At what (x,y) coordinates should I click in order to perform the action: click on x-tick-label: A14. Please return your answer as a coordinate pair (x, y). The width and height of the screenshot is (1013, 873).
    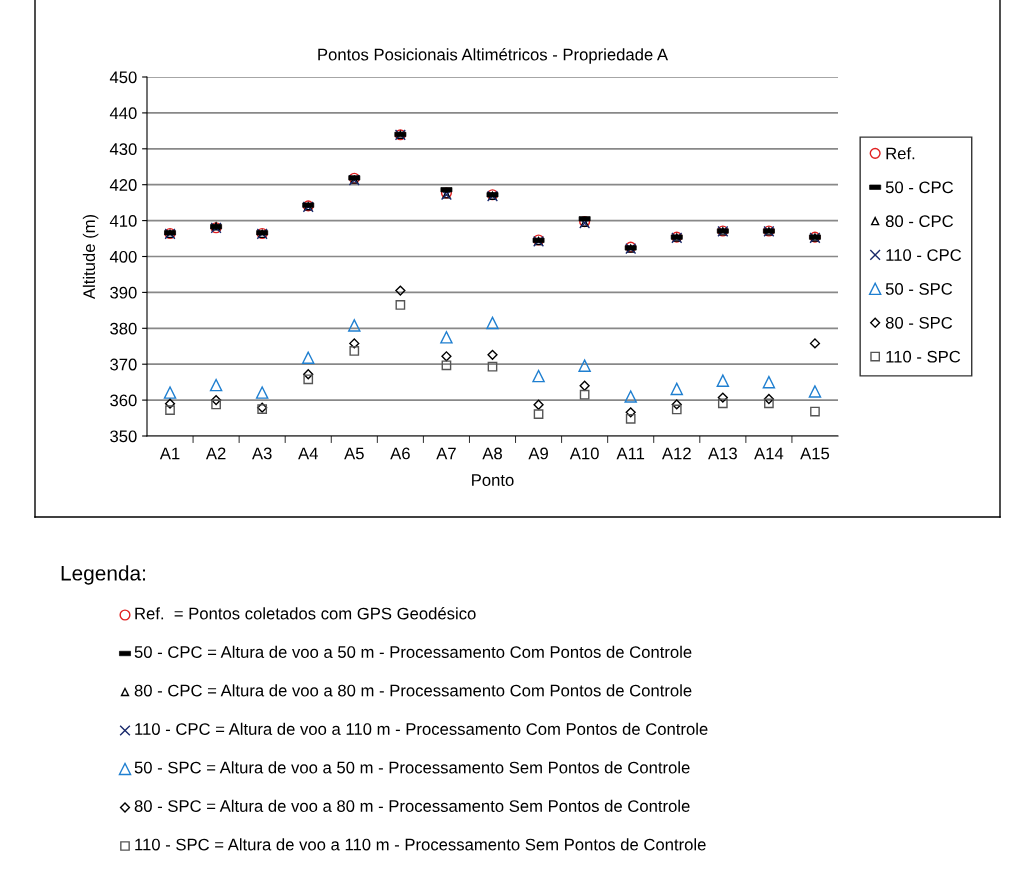
    Looking at the image, I should click on (769, 453).